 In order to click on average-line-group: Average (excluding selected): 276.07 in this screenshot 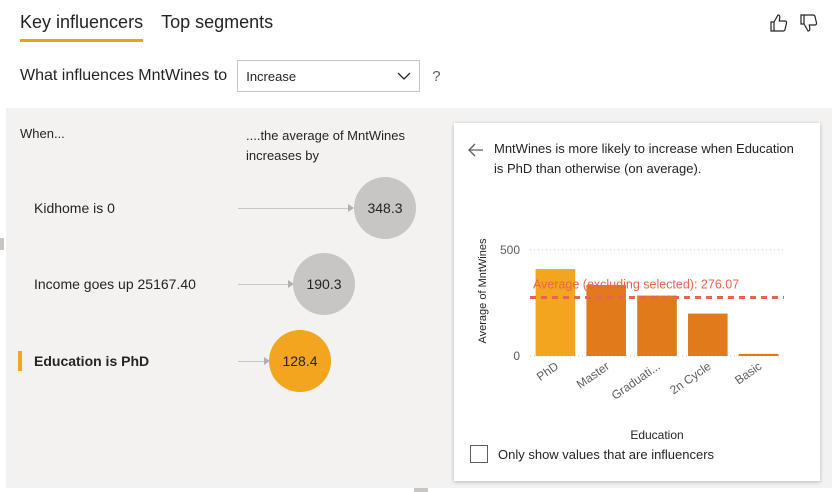, I will do `click(657, 288)`.